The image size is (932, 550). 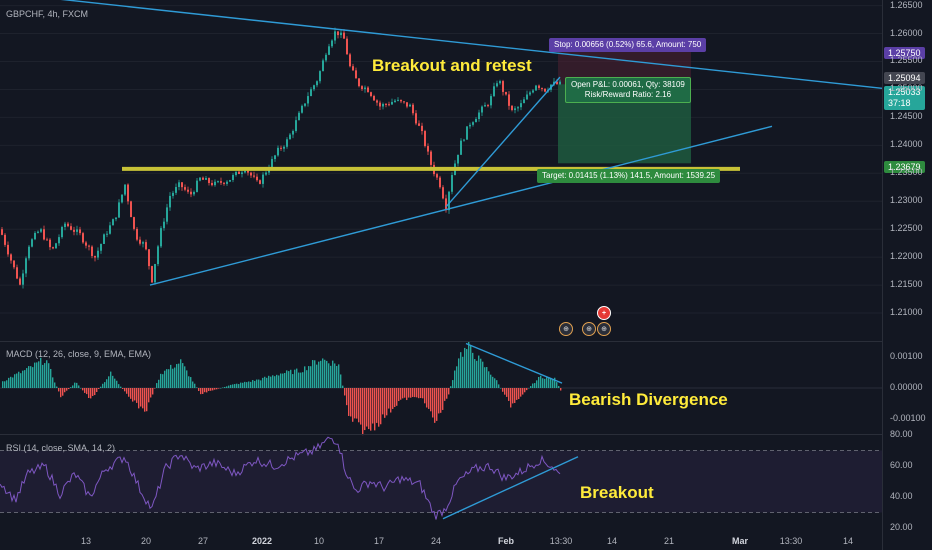 What do you see at coordinates (441, 434) in the screenshot?
I see `pane-separator-rsi` at bounding box center [441, 434].